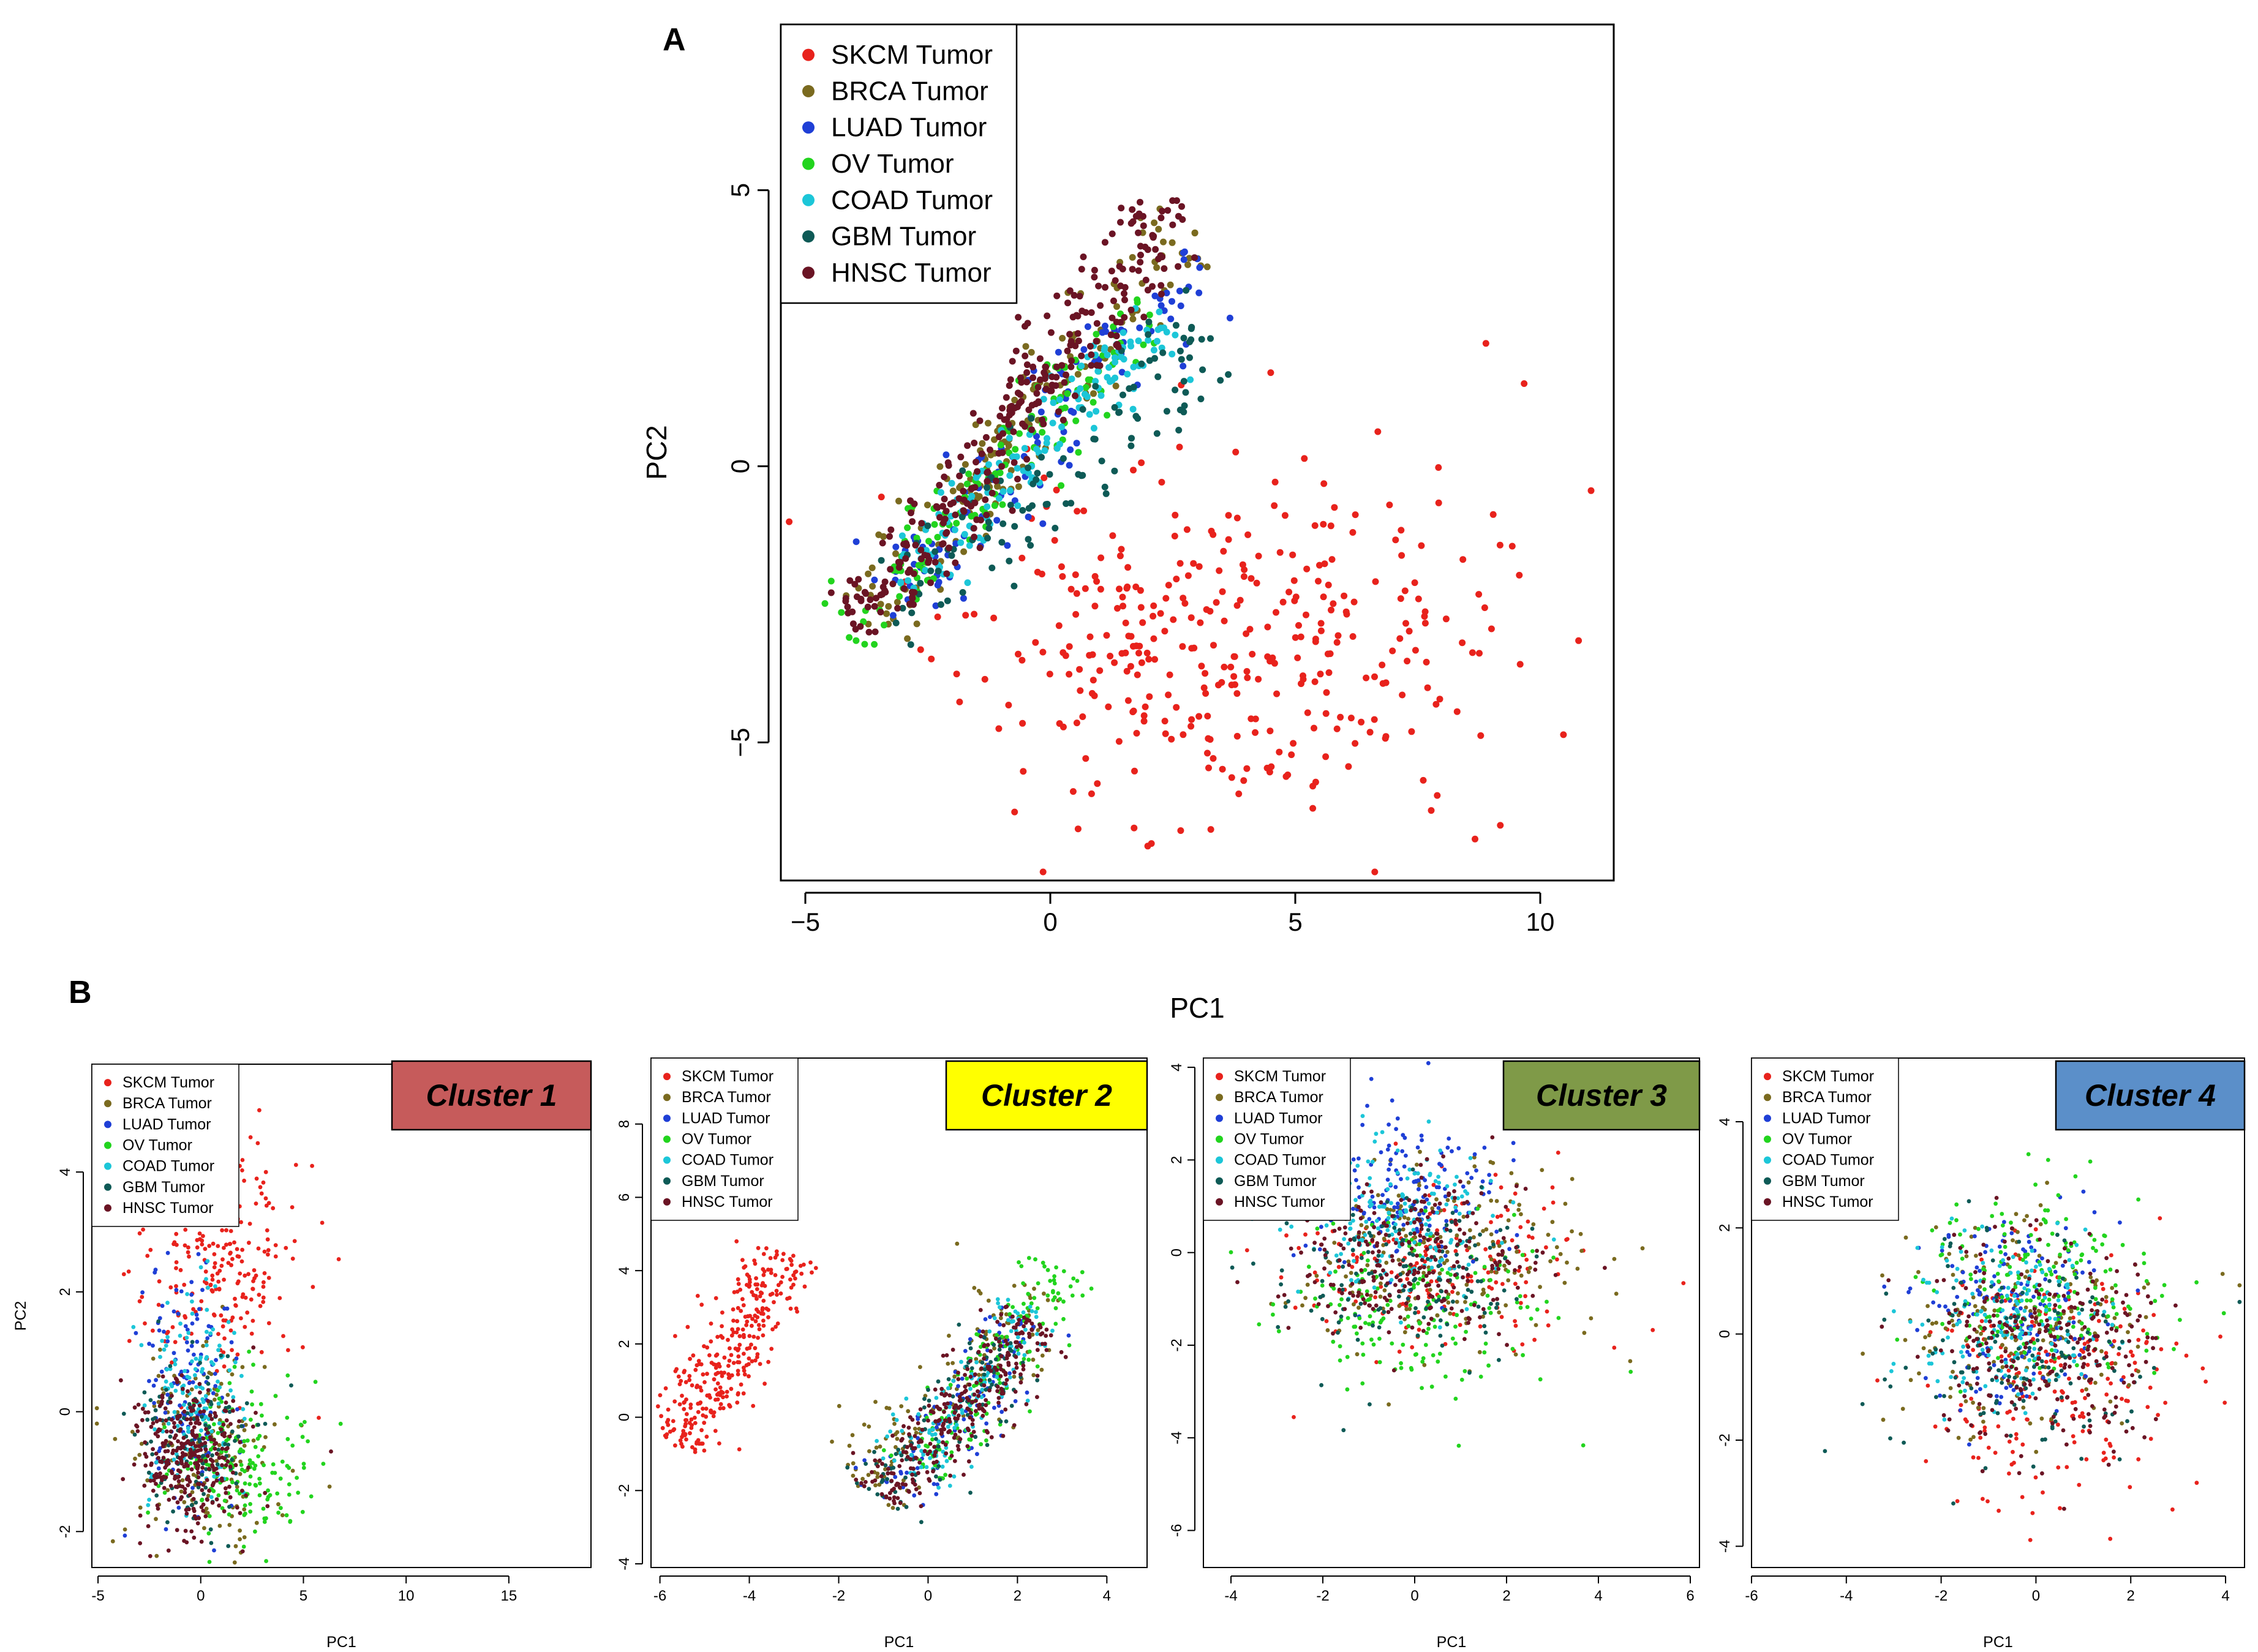  Describe the element at coordinates (1173, 914) in the screenshot. I see `x-axis: −5 0 5 10` at that location.